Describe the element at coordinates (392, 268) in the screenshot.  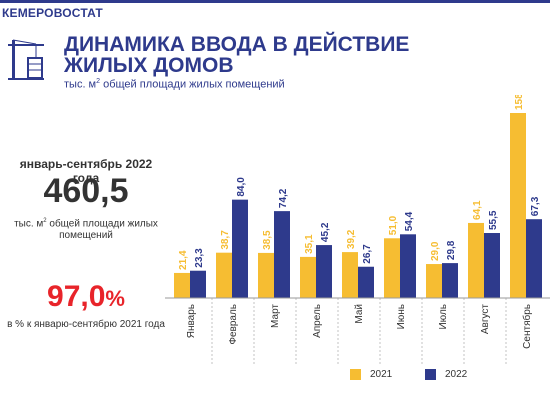
I see `bar-2021-Июнь` at that location.